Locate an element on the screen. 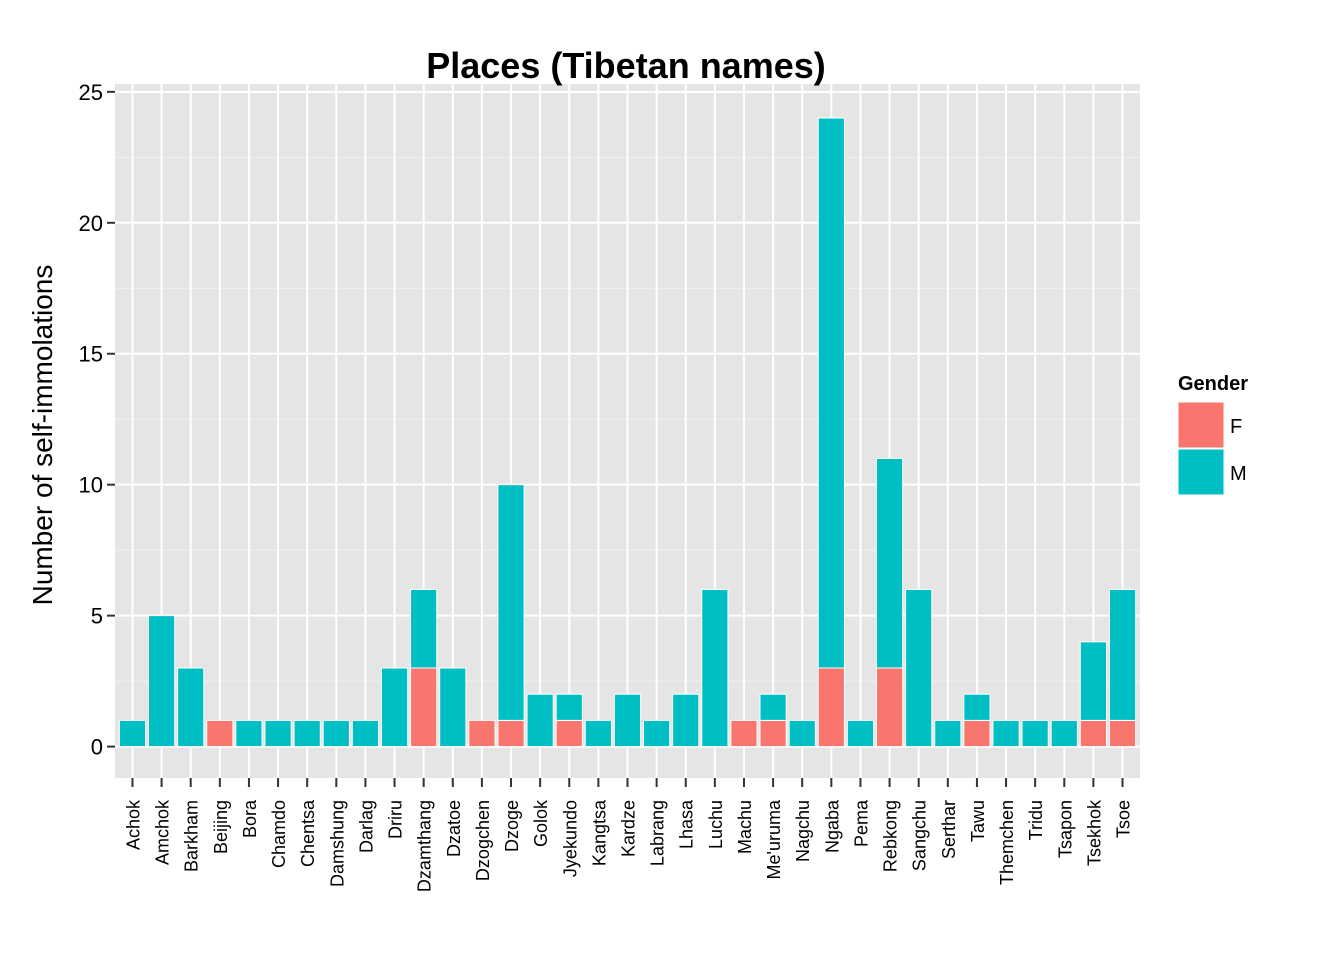 Image resolution: width=1344 pixels, height=960 pixels. bar-m-me-uruma is located at coordinates (773, 707).